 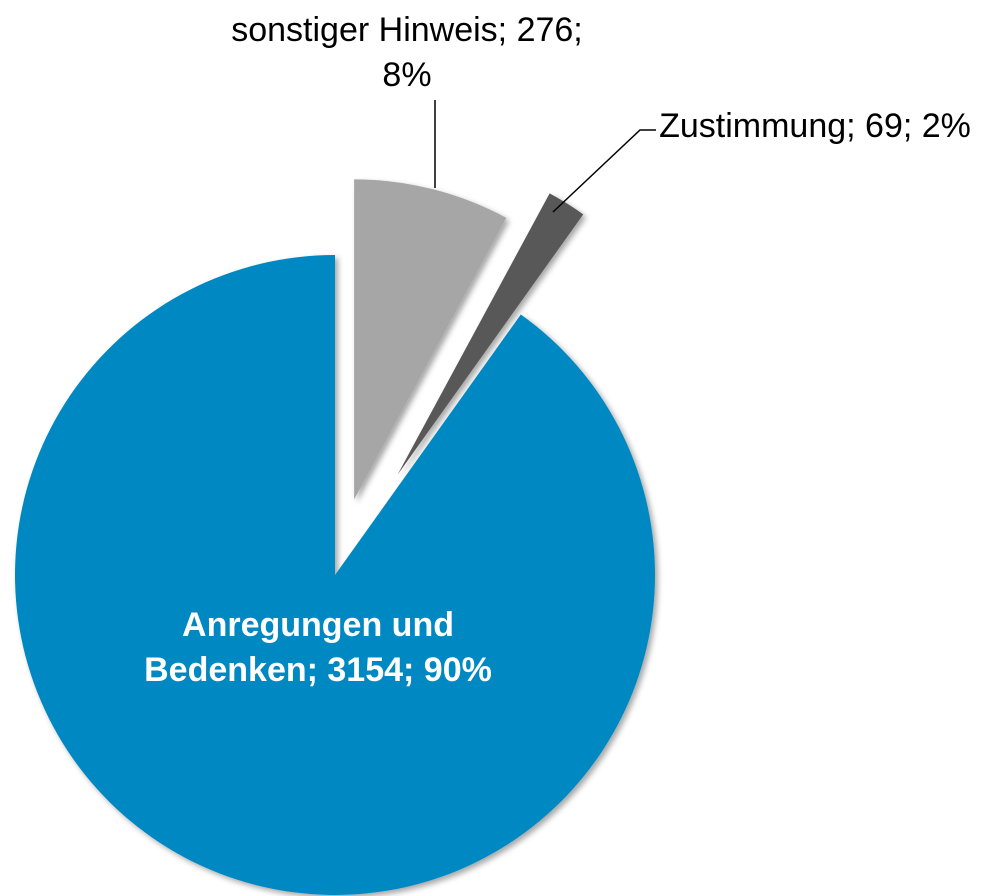 What do you see at coordinates (407, 52) in the screenshot?
I see `data-label: sonstiger Hinweis; 276; 8%` at bounding box center [407, 52].